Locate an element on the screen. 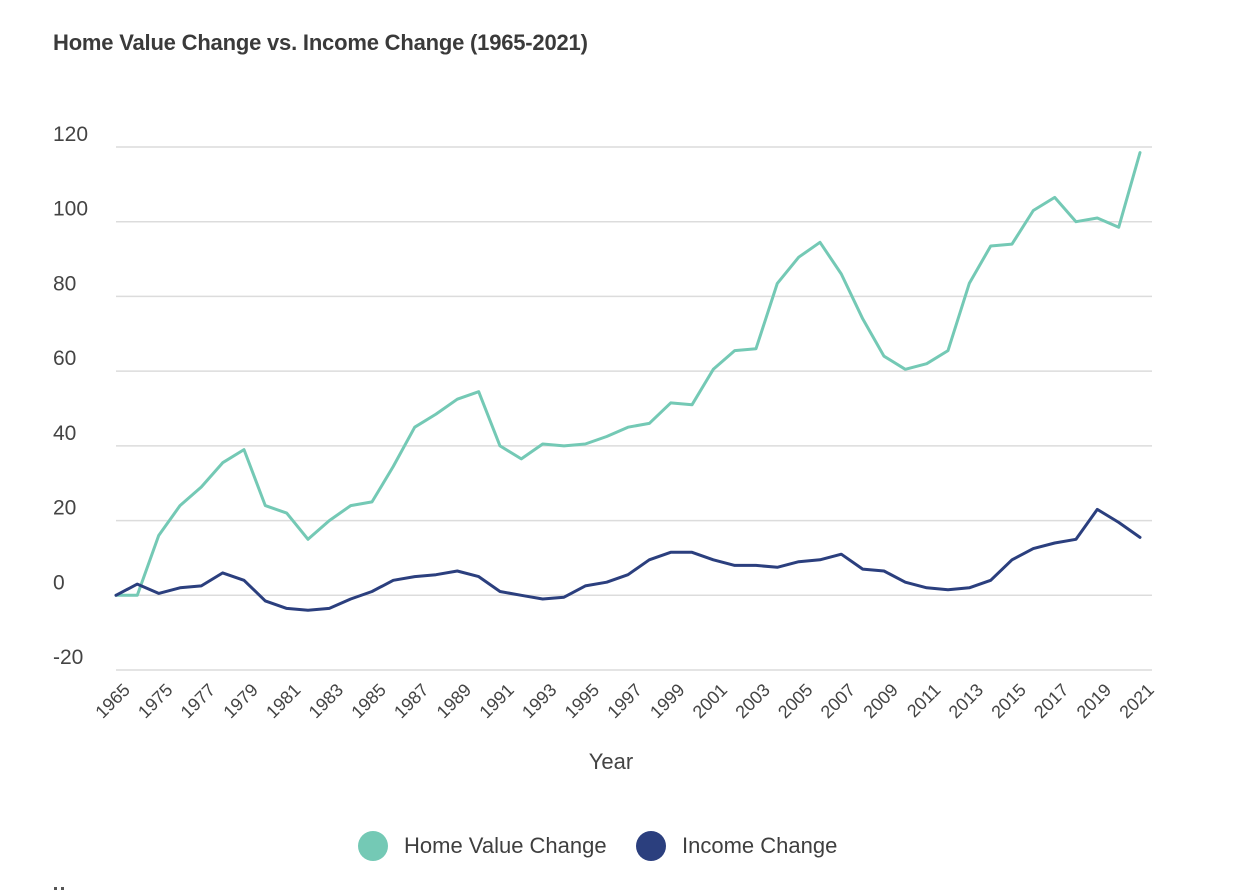 Image resolution: width=1256 pixels, height=890 pixels. x-tick-label: 1981 is located at coordinates (283, 701).